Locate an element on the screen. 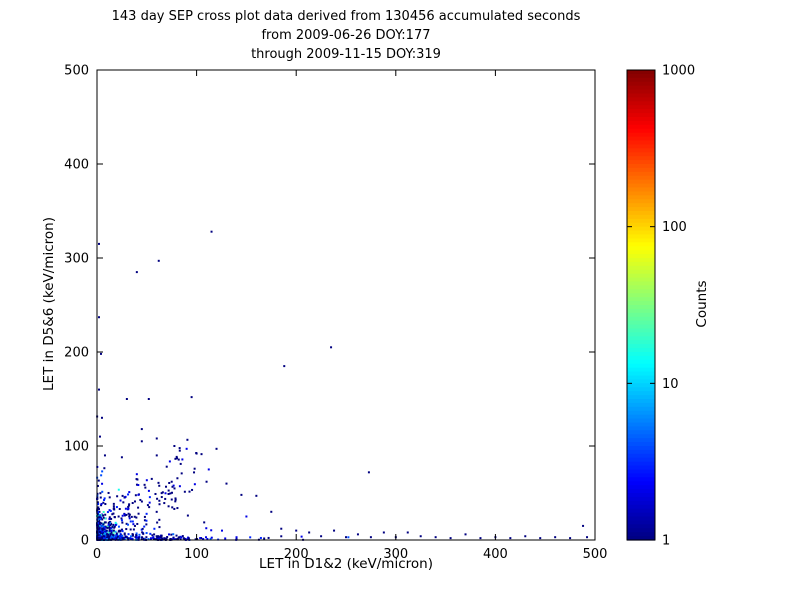 Image resolution: width=800 pixels, height=600 pixels. y-tick-label: 200 is located at coordinates (76, 353).